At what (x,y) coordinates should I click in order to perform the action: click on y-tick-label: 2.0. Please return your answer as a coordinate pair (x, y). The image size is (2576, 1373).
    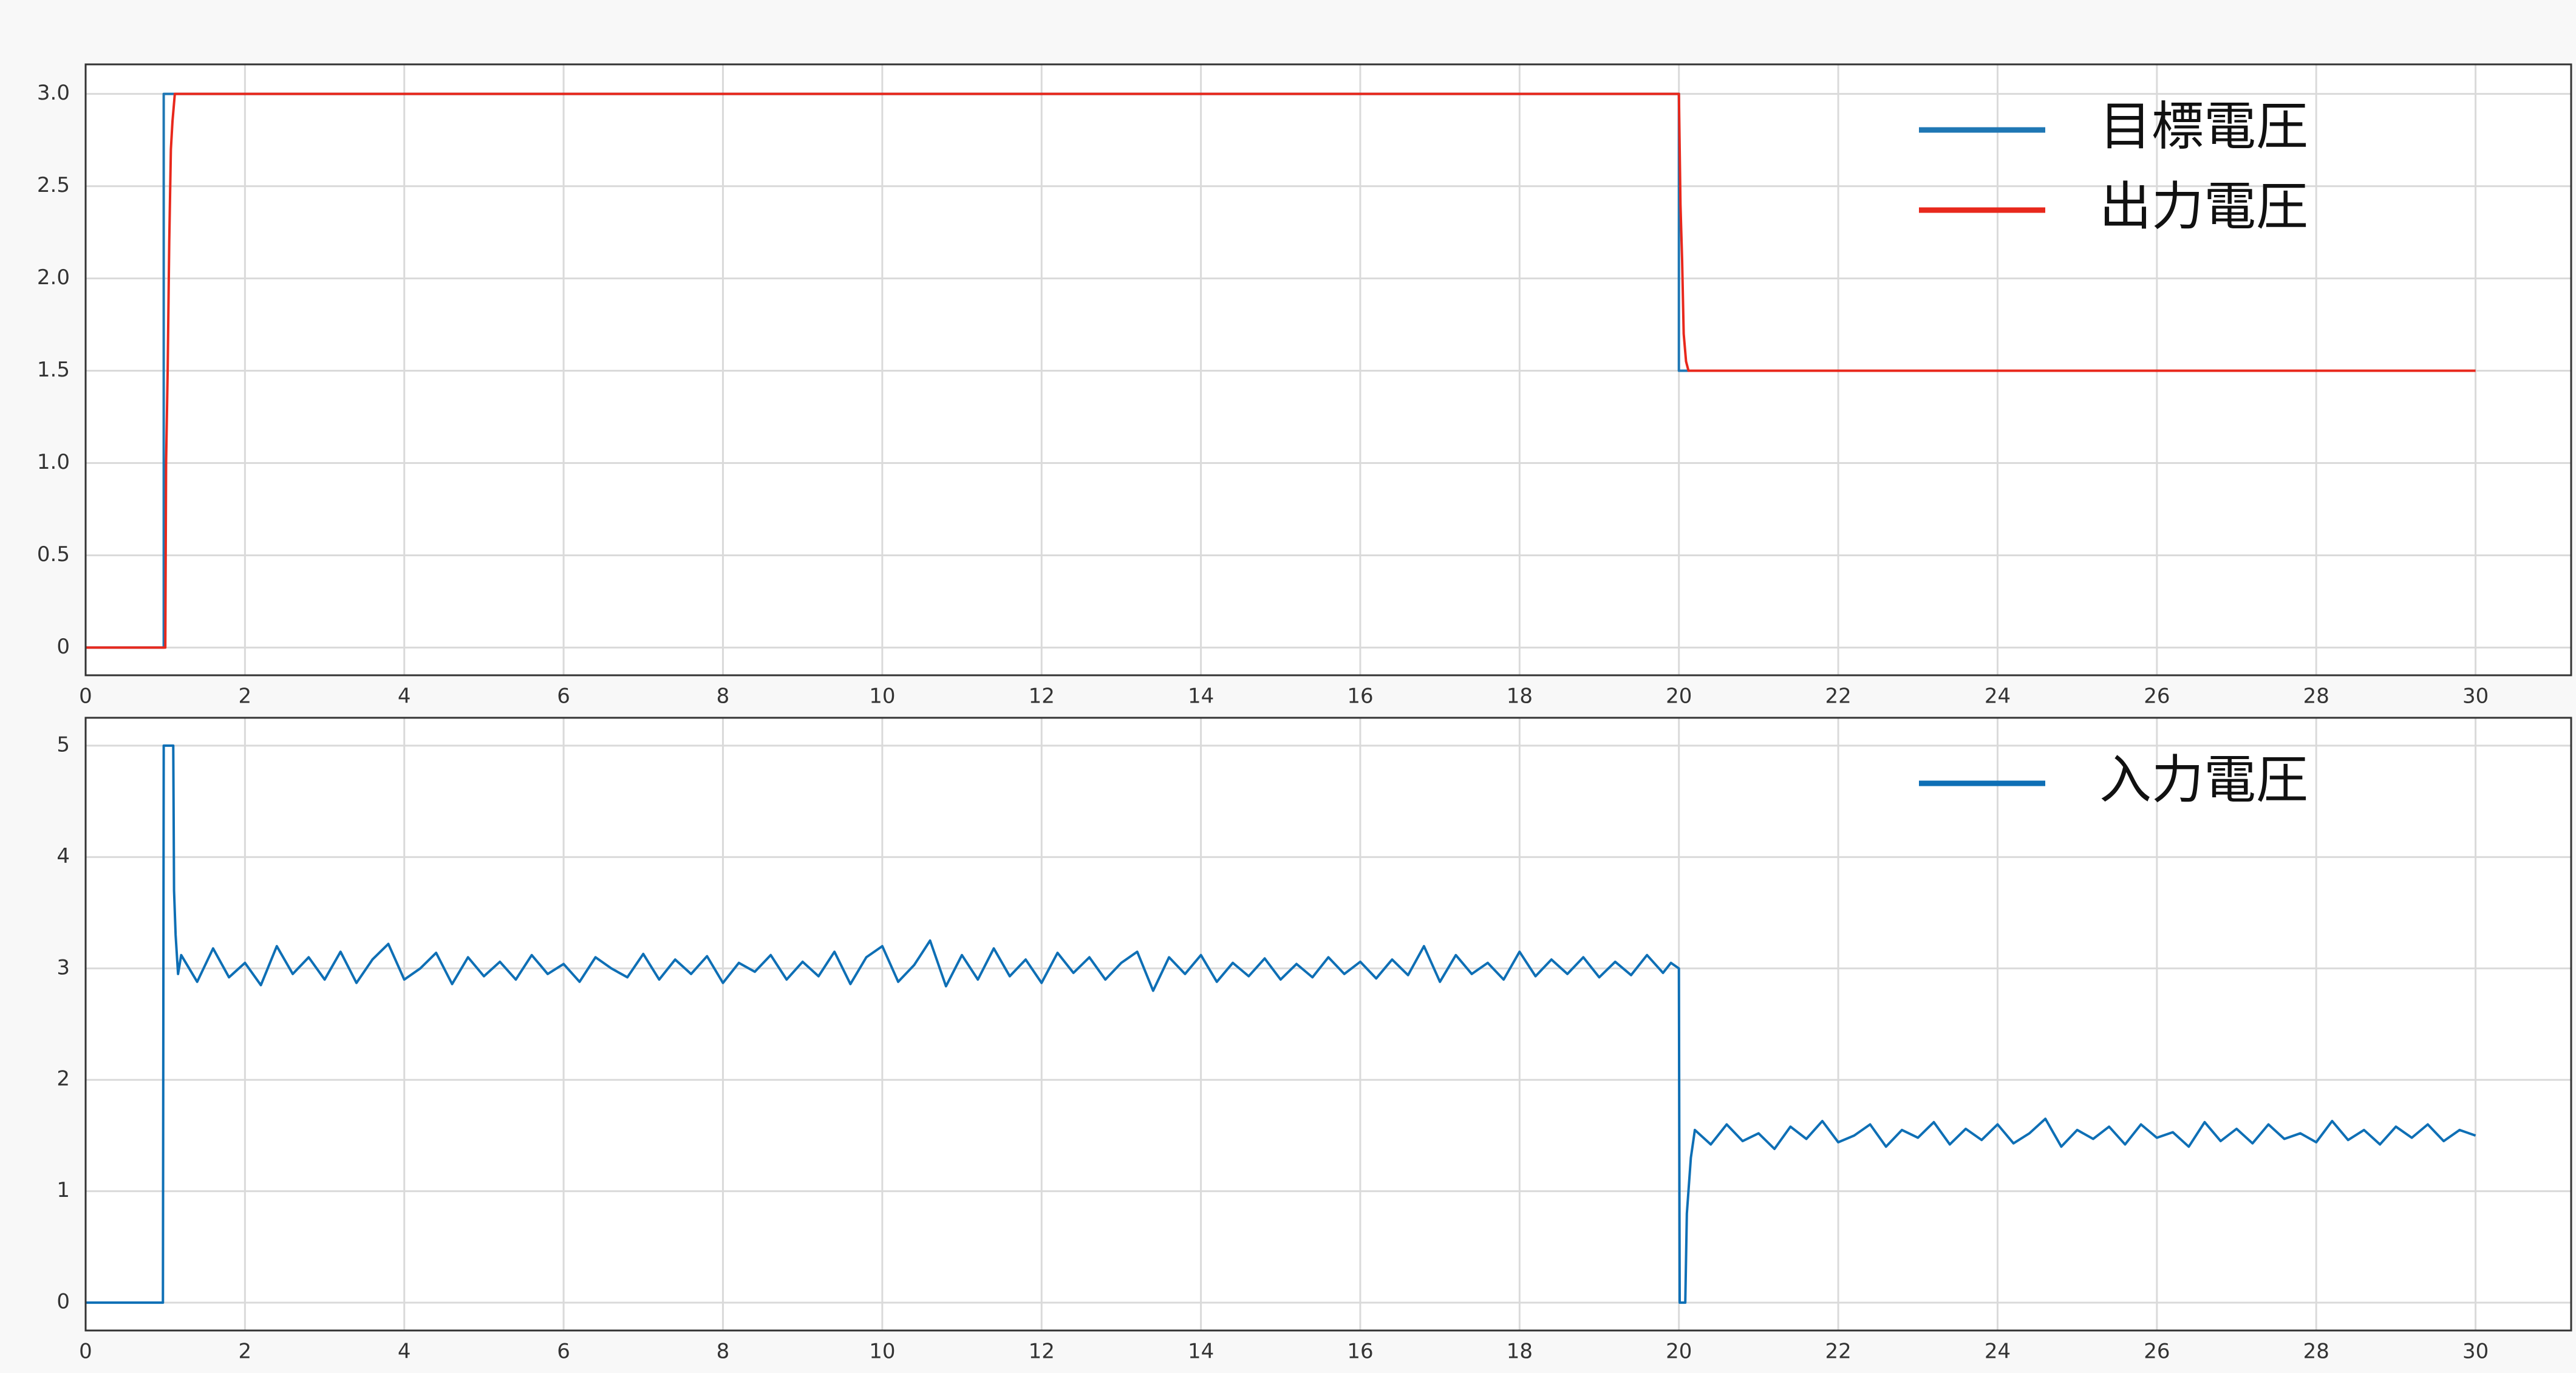
    Looking at the image, I should click on (54, 277).